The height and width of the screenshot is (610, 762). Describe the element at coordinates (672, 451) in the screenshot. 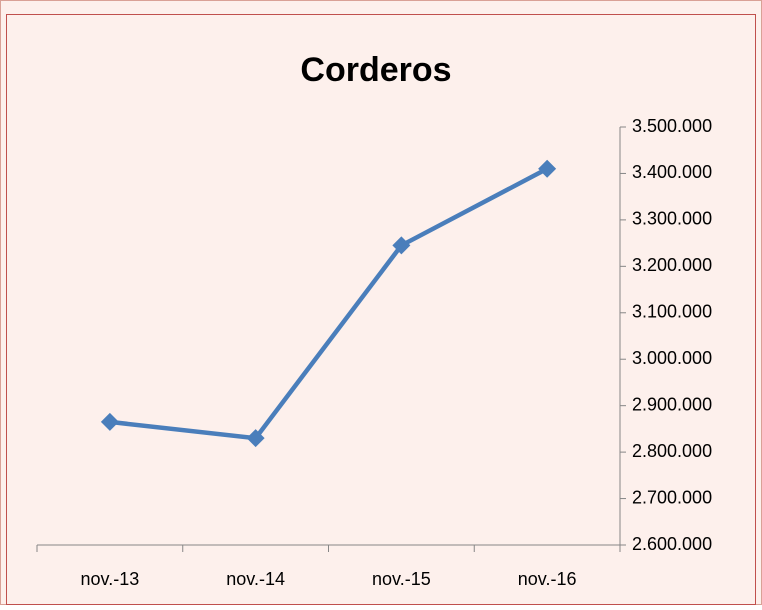

I see `y-tick-label: 2.800.000` at that location.